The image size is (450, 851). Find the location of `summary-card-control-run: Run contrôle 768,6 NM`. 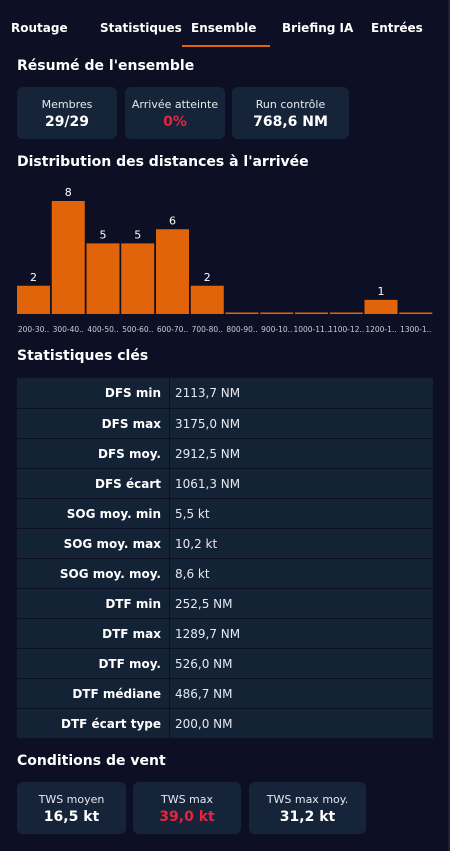

summary-card-control-run: Run contrôle 768,6 NM is located at coordinates (290, 113).